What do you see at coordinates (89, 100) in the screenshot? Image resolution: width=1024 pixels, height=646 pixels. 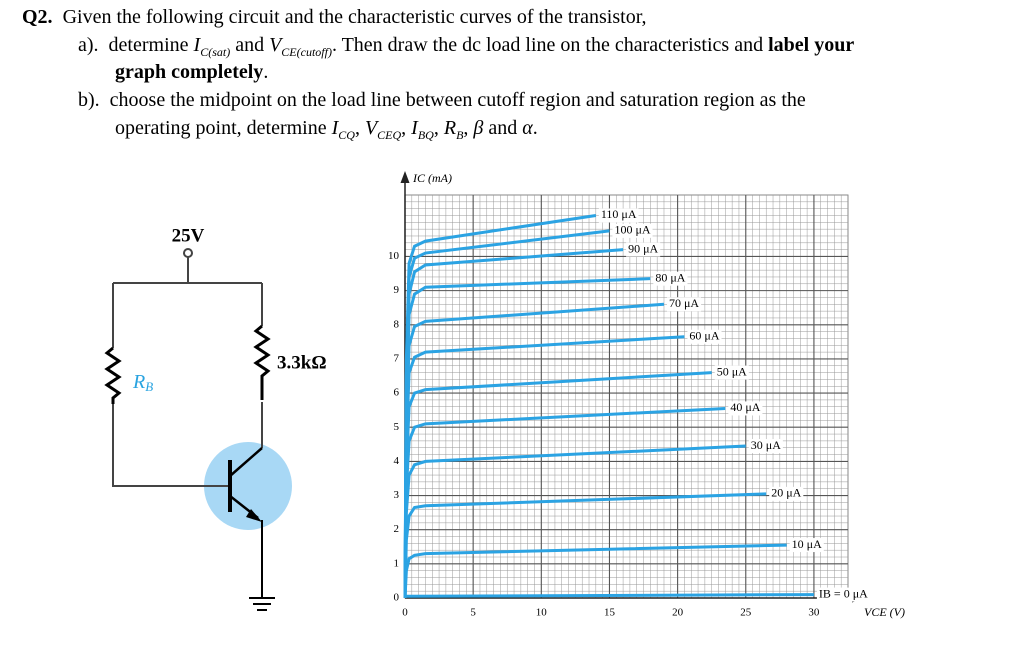 I see `part-label: b).` at bounding box center [89, 100].